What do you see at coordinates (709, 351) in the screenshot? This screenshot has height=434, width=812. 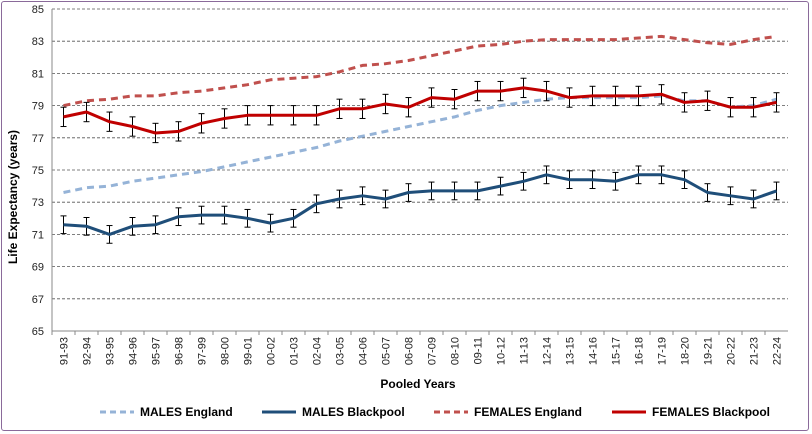 I see `x-tick-label: 19-21` at bounding box center [709, 351].